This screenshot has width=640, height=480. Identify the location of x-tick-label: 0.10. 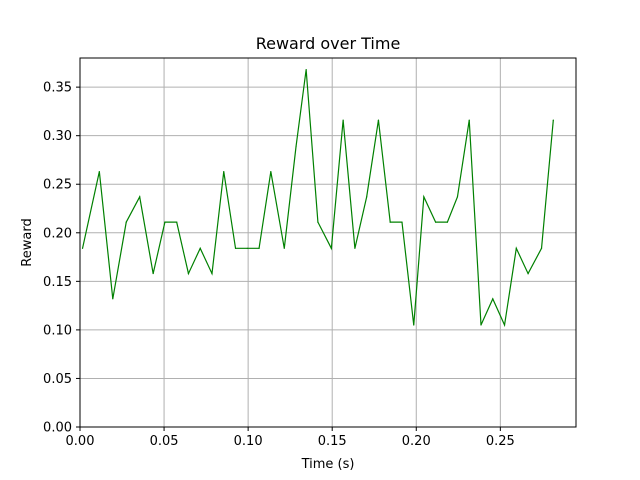
(248, 441).